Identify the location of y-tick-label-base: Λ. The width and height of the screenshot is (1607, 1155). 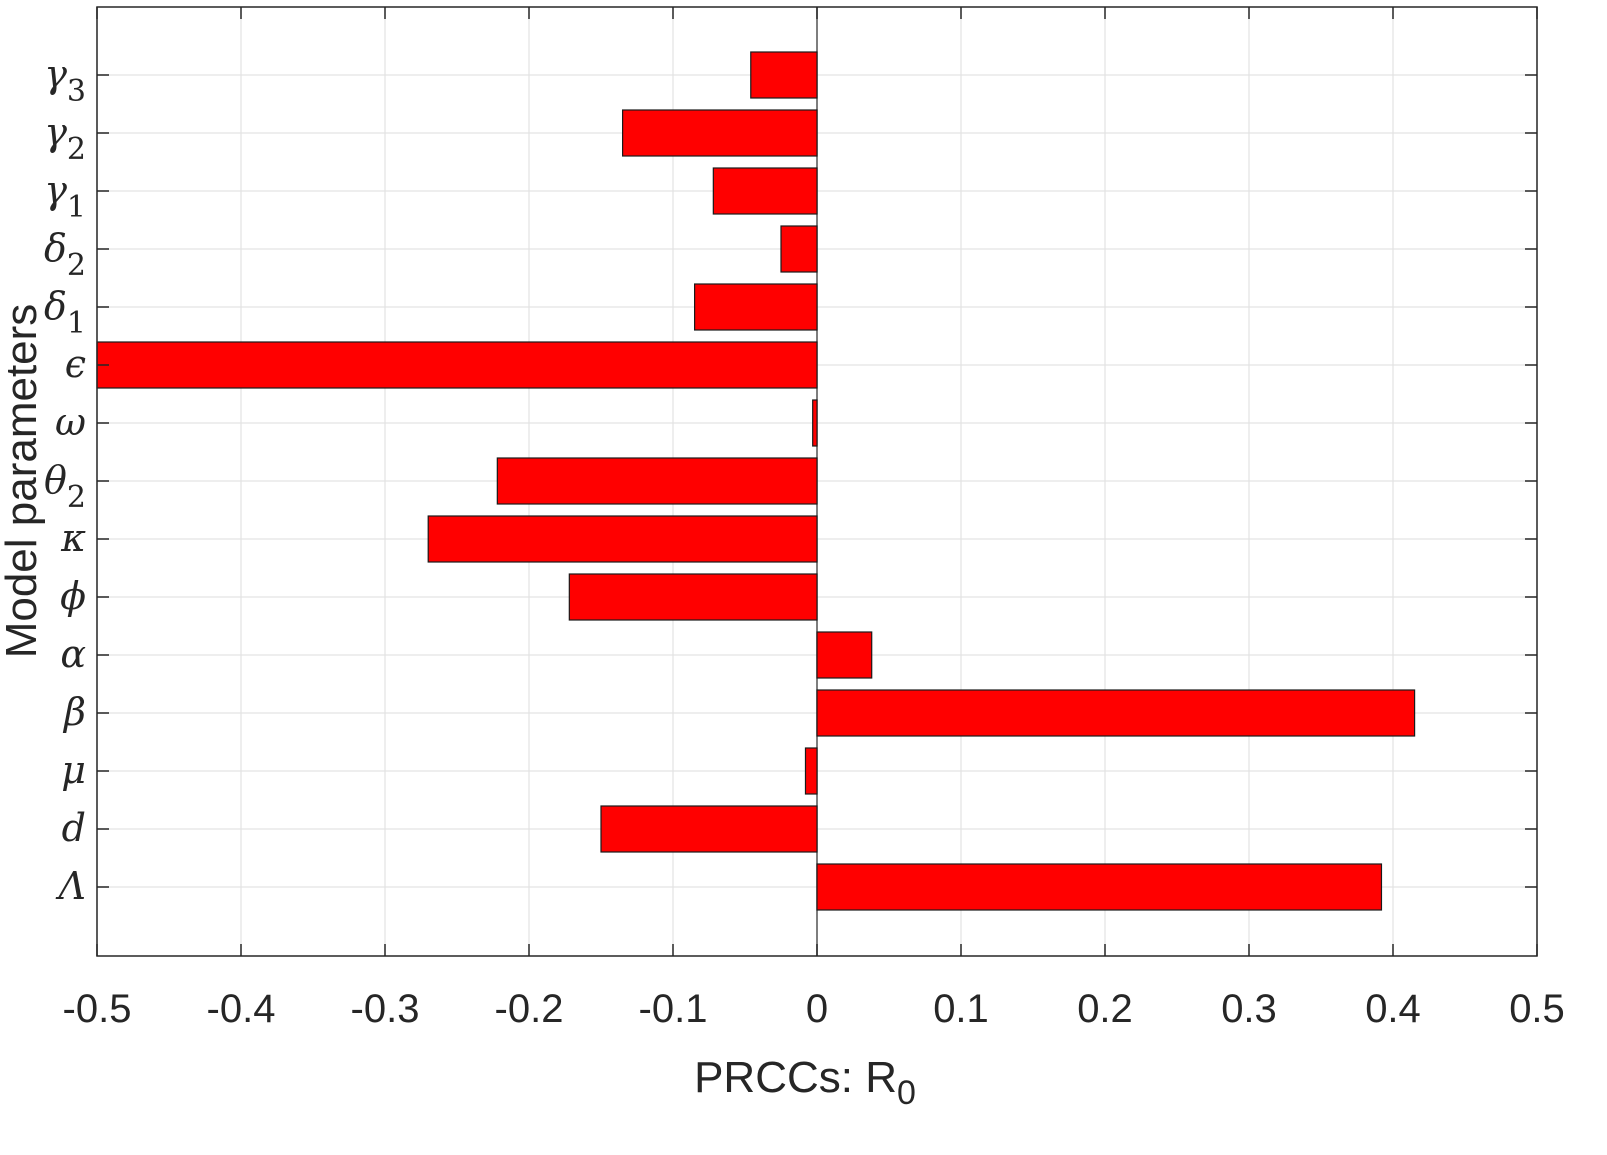
(71, 886).